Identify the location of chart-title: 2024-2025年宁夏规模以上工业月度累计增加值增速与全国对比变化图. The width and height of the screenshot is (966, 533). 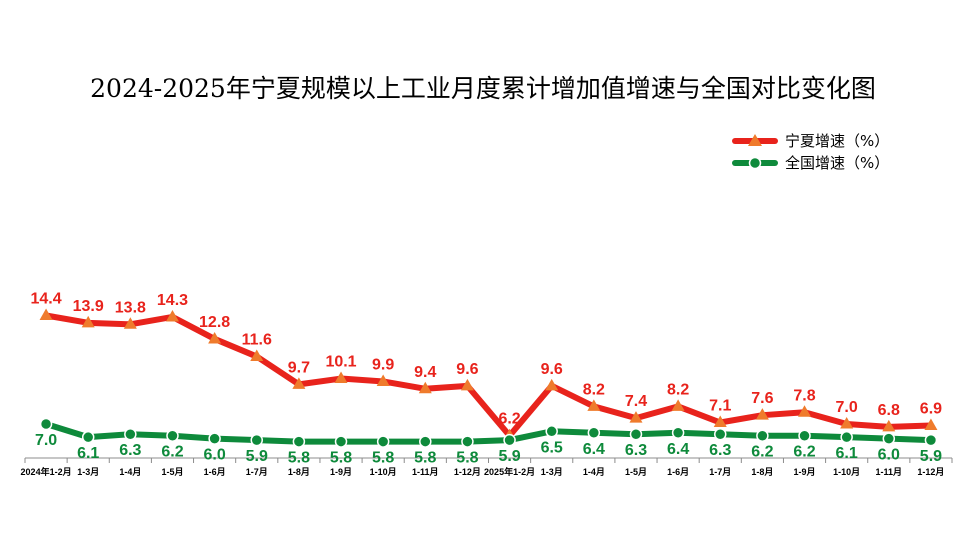
(483, 88).